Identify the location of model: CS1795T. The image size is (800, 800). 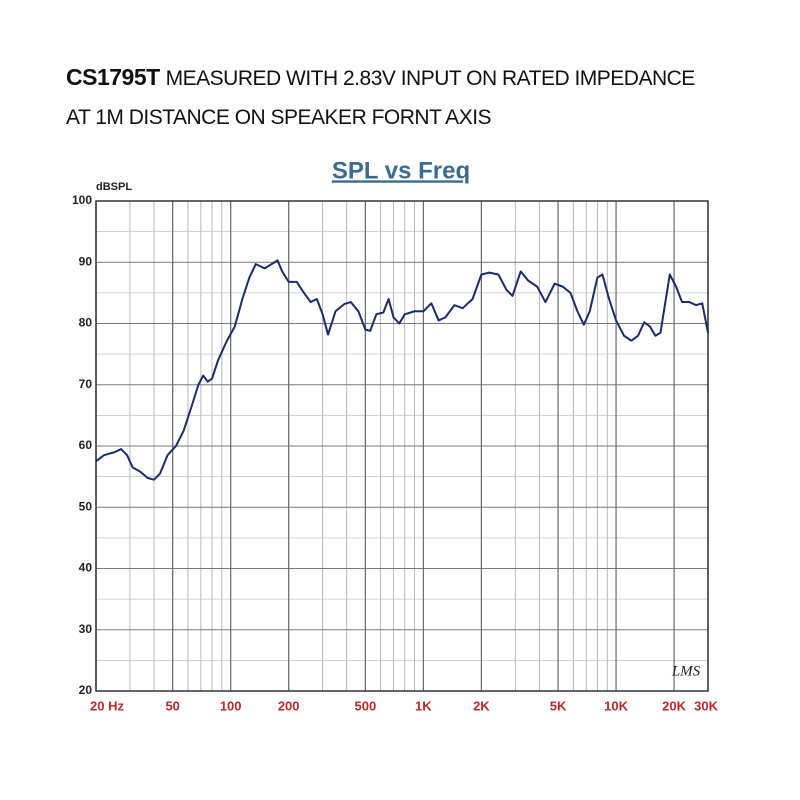
(113, 77).